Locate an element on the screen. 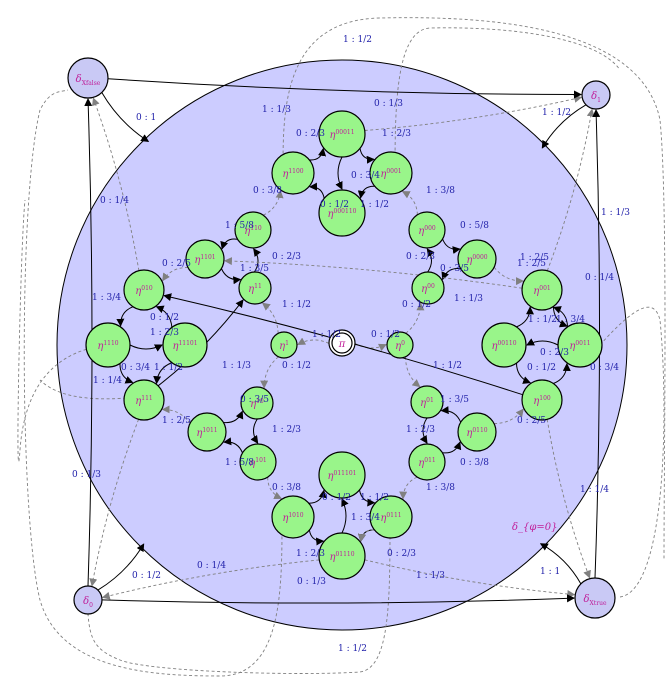 Image resolution: width=668 pixels, height=690 pixels. node-e11101: η11101 is located at coordinates (185, 345).